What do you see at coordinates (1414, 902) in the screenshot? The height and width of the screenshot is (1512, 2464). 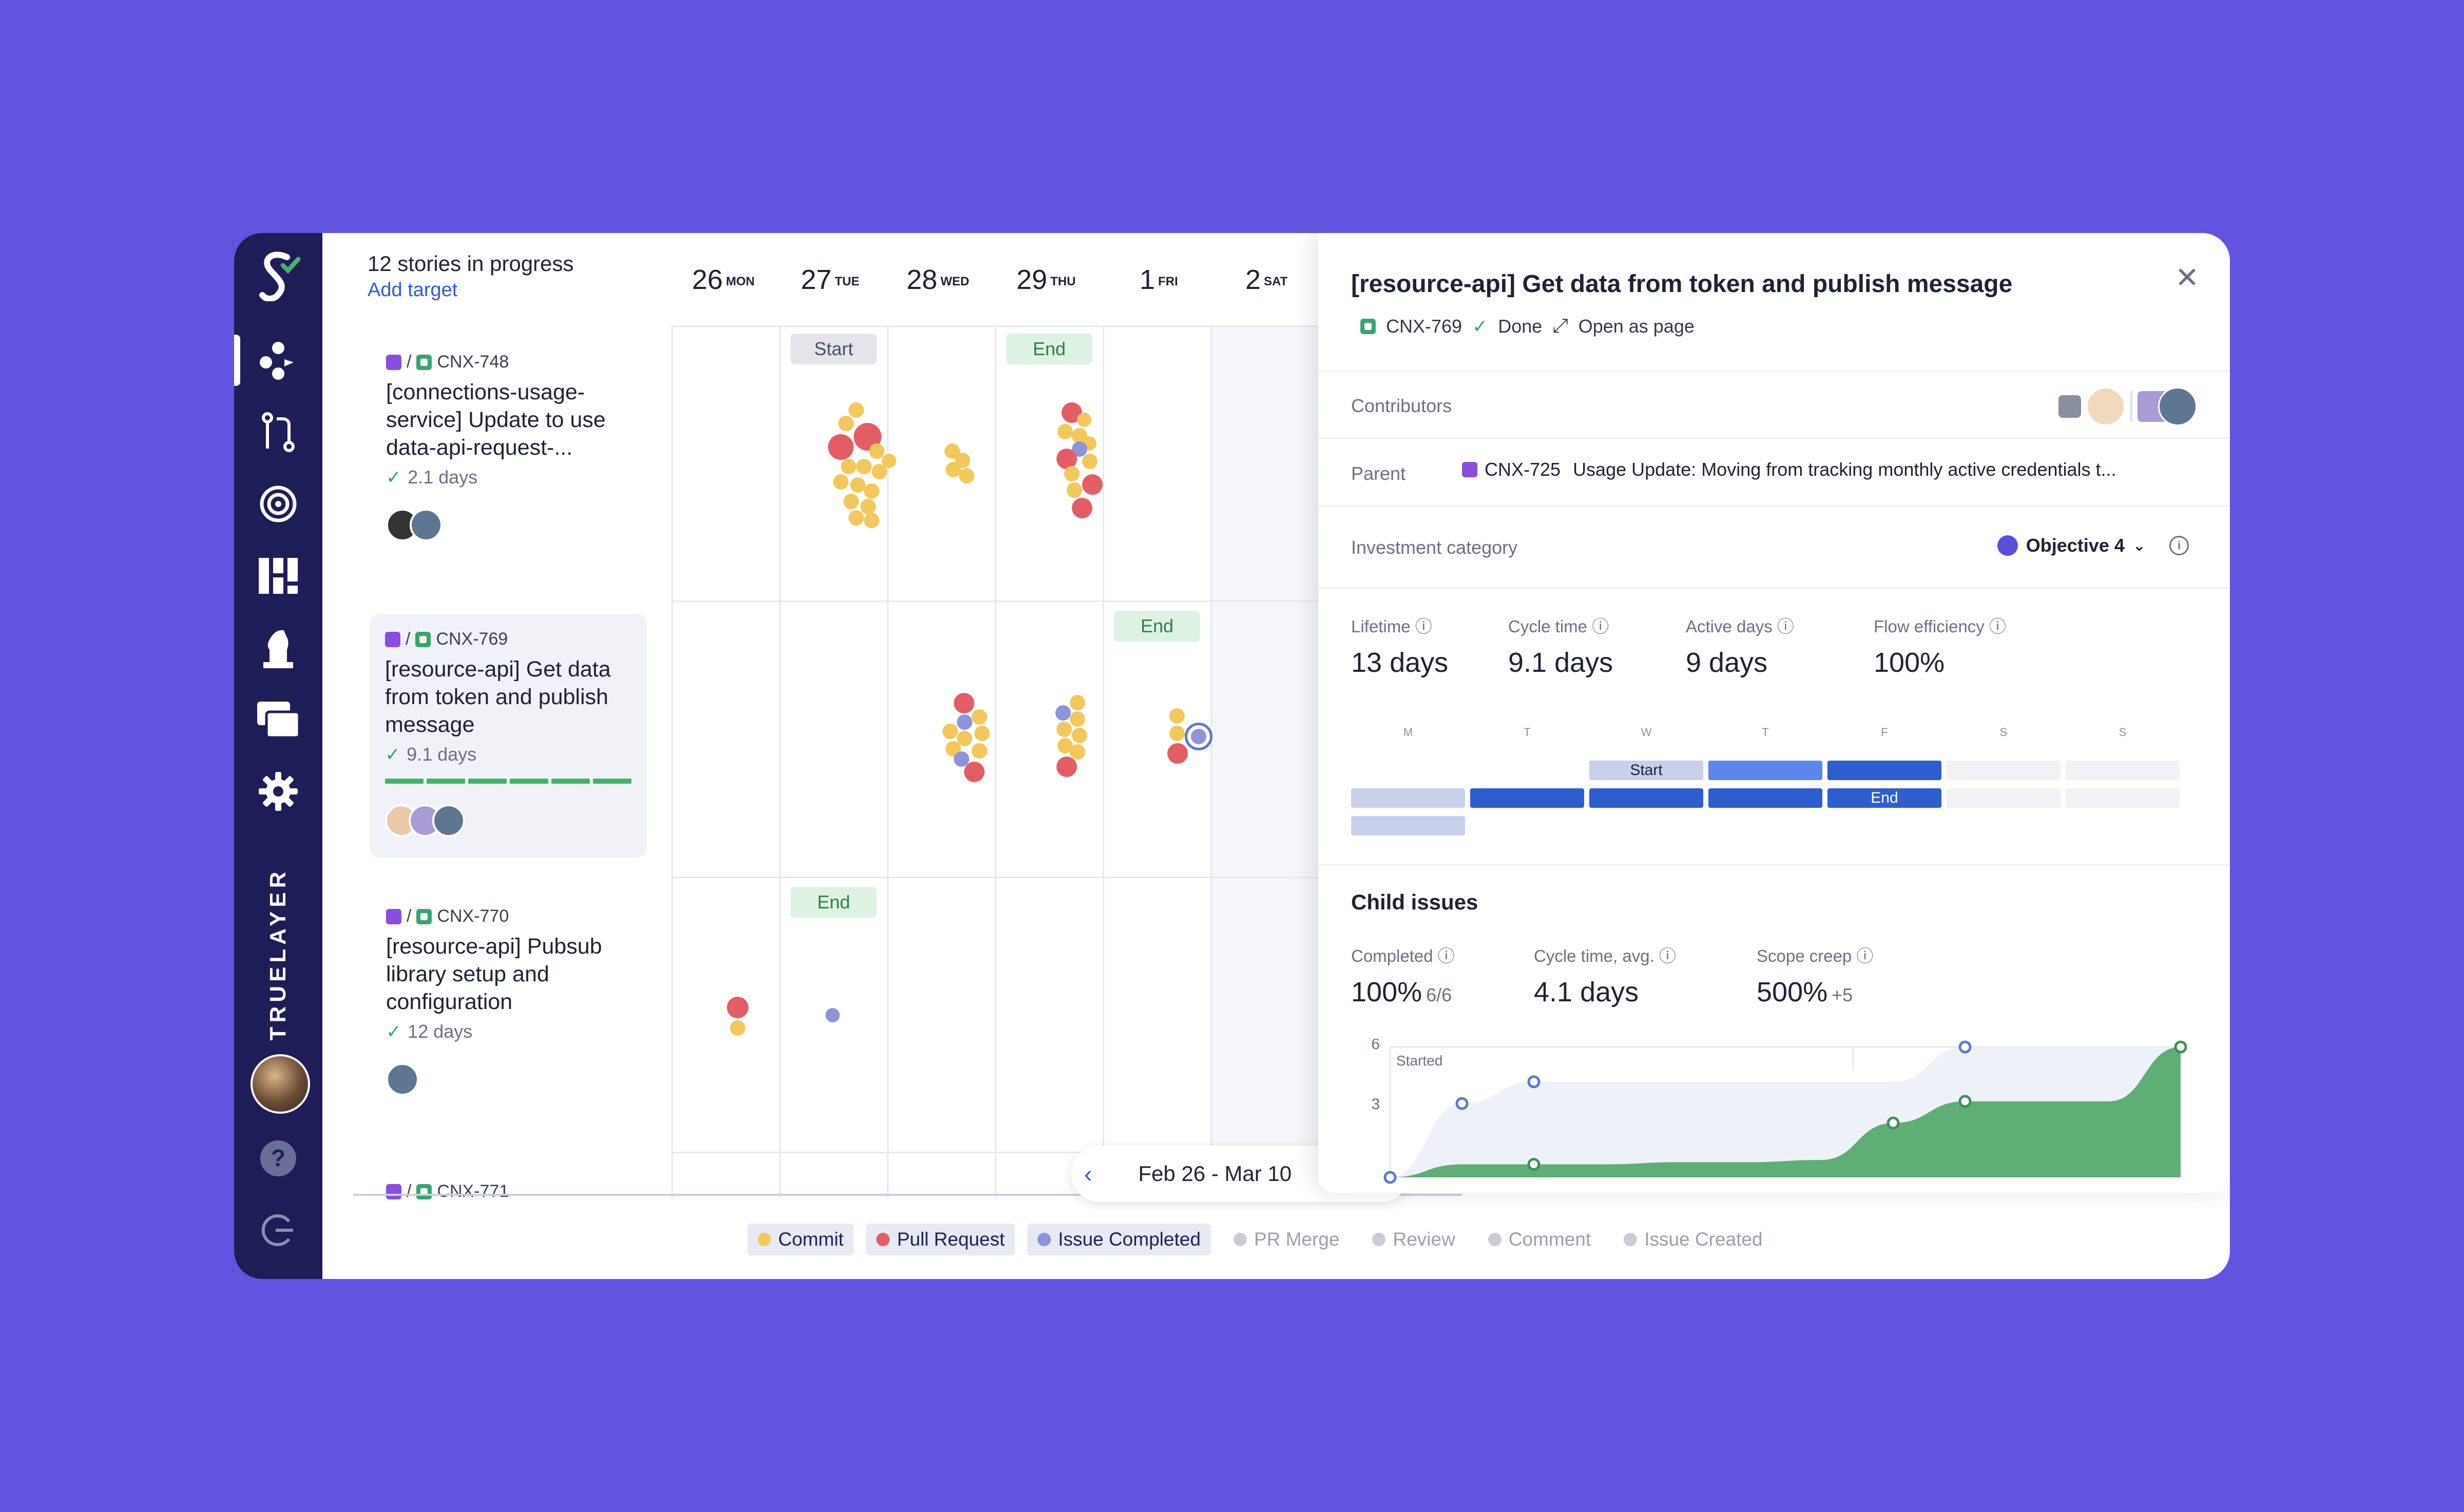 I see `child-issues-title: Child issues` at bounding box center [1414, 902].